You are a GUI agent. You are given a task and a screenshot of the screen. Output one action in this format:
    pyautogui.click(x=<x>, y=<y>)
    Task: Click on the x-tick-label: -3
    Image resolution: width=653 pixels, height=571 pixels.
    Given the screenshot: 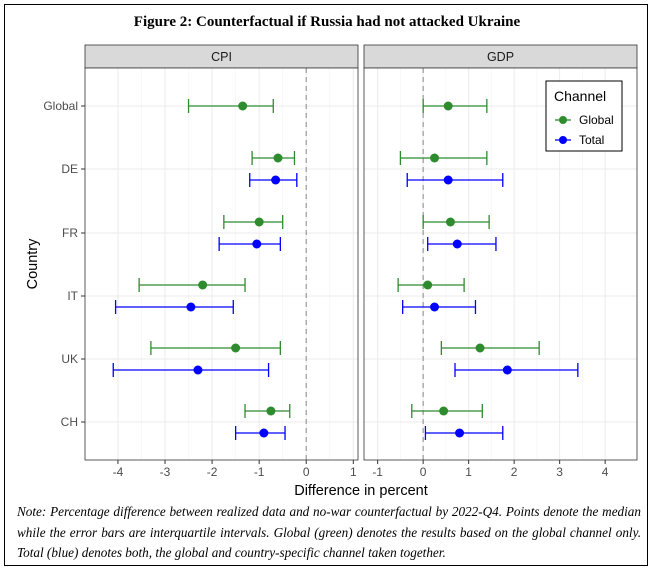 What is the action you would take?
    pyautogui.click(x=165, y=472)
    